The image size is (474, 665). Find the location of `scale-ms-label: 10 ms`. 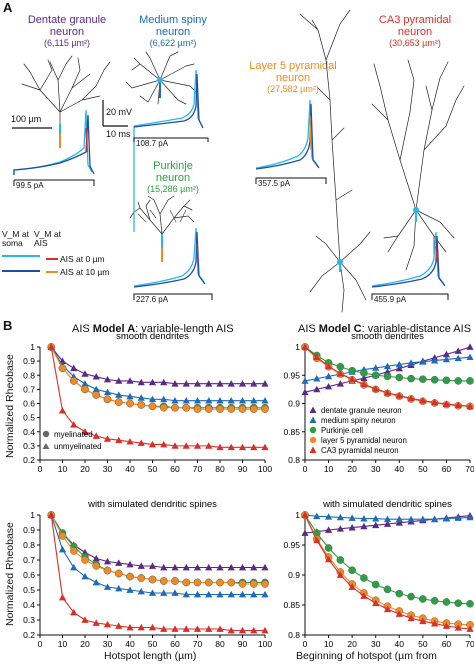

scale-ms-label: 10 ms is located at coordinates (118, 134).